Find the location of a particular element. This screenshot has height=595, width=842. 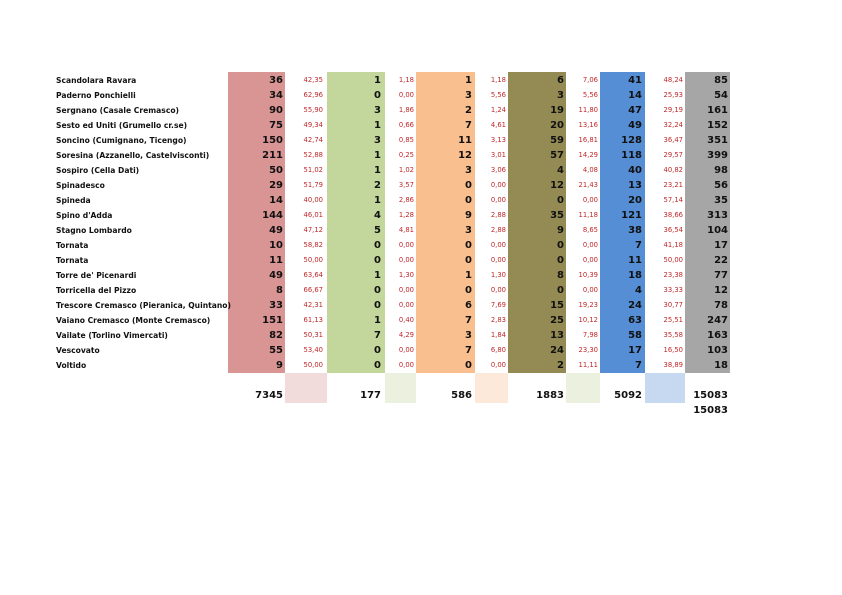

percent: 11,18 is located at coordinates (588, 215).